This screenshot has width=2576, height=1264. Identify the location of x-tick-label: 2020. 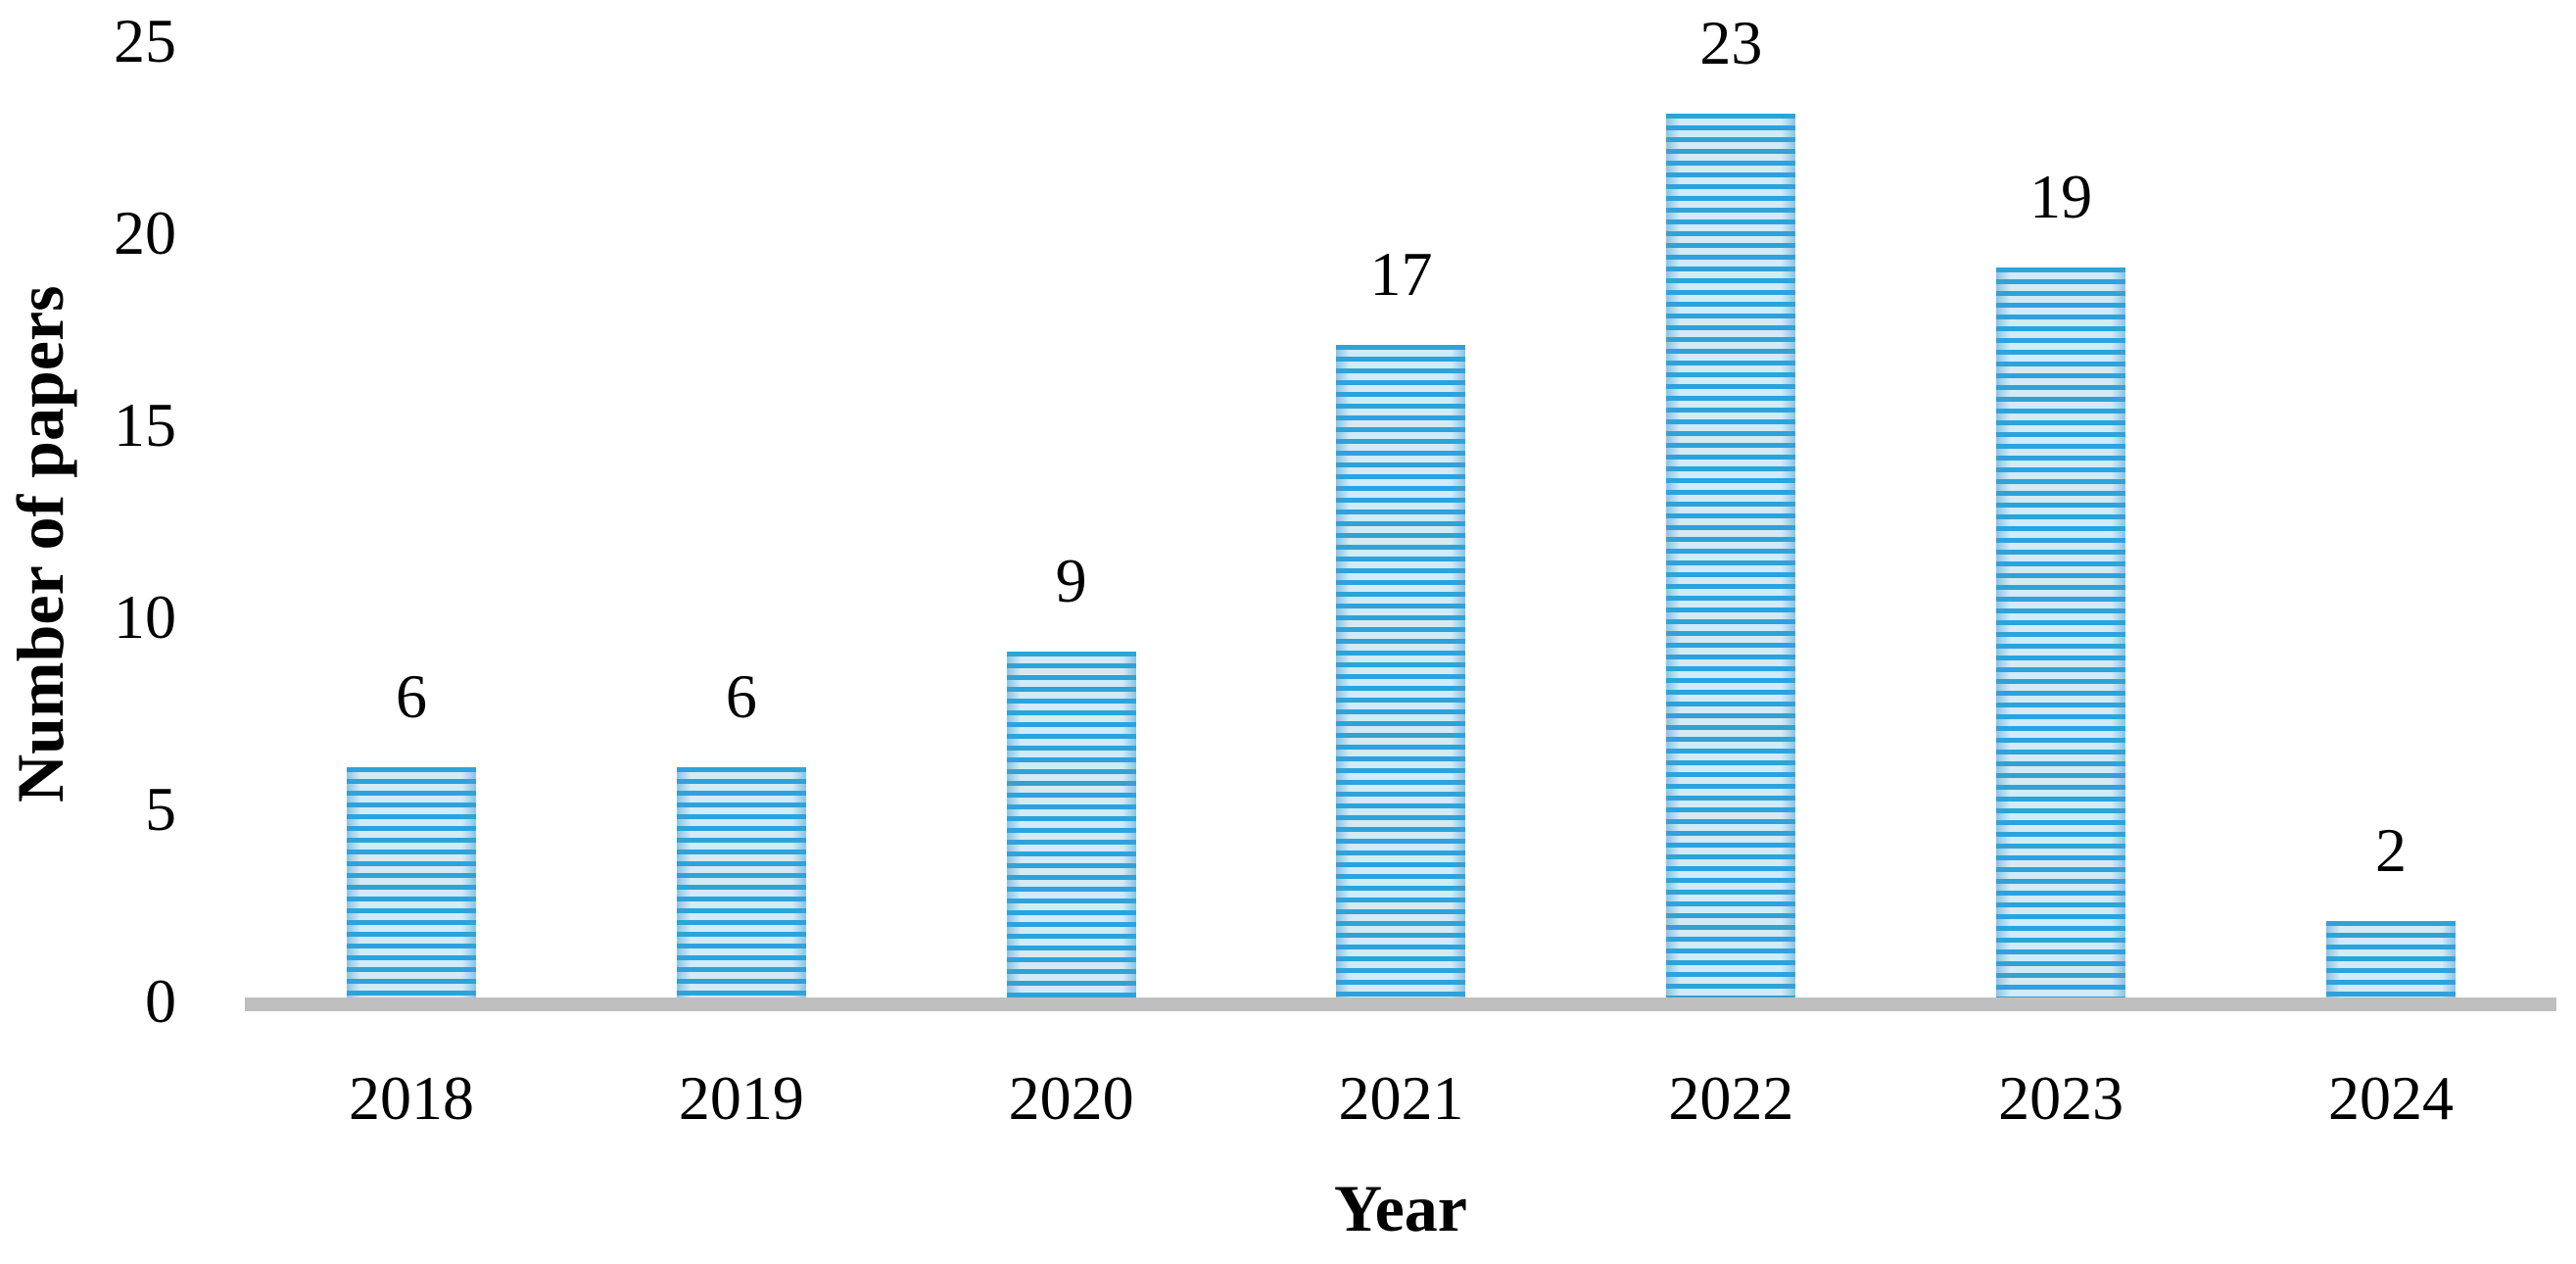
(1071, 1098).